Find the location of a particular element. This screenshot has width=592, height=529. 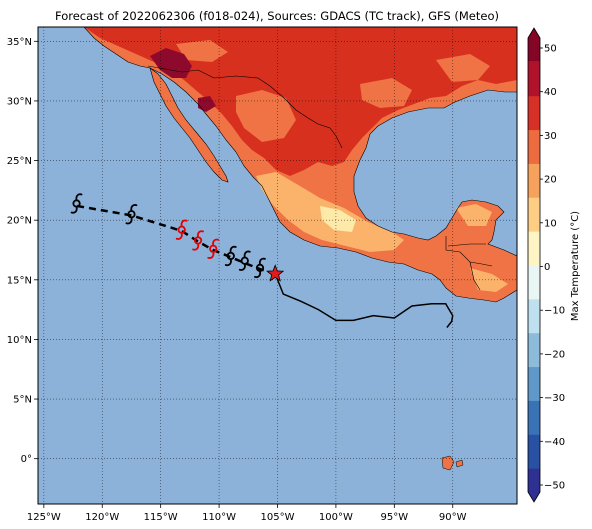

colorbar-tick-label: 10 is located at coordinates (550, 223).